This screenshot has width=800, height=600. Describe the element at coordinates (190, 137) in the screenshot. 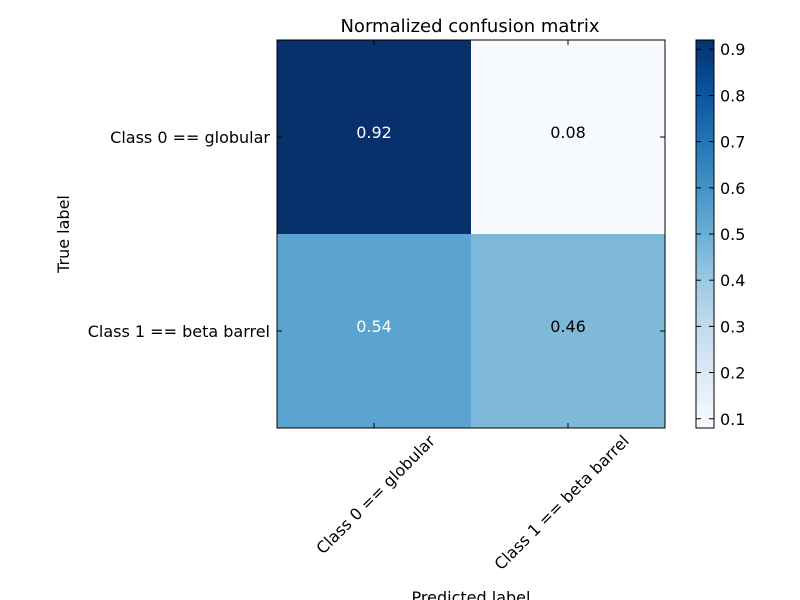

I see `y-tick-label: Class 0 == globular` at that location.